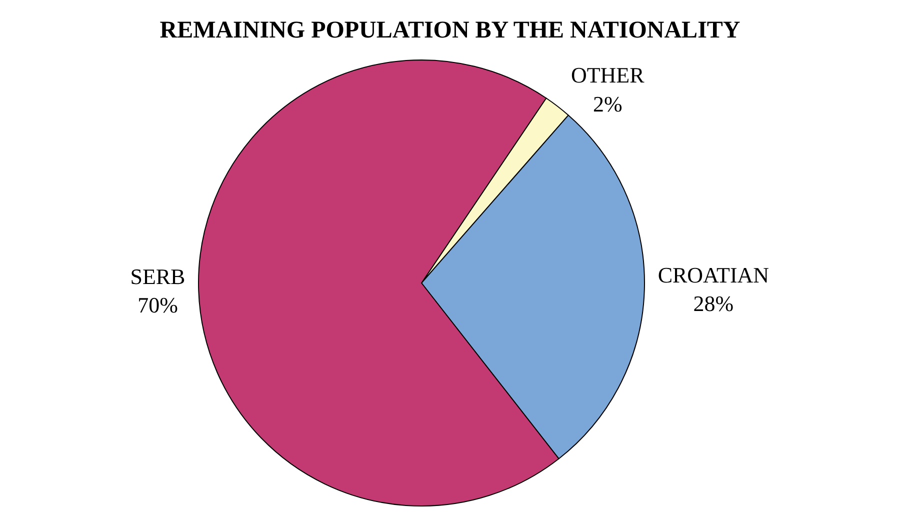 The height and width of the screenshot is (516, 900). Describe the element at coordinates (158, 277) in the screenshot. I see `slice-label: SERB` at that location.